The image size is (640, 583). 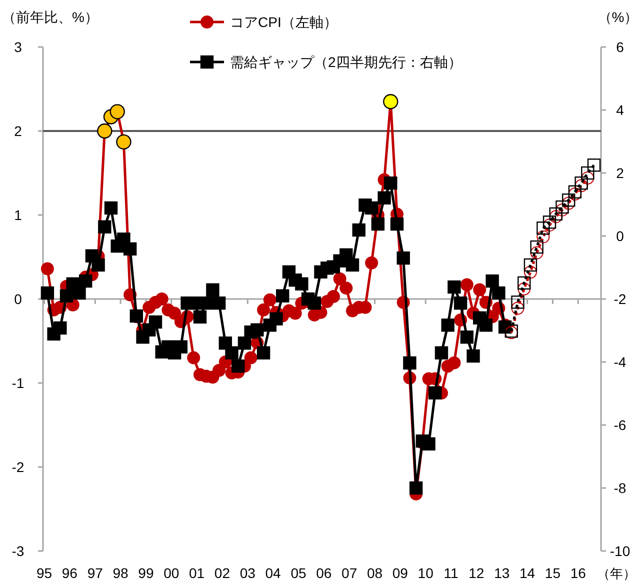 I want to click on y-tick-label: 0, so click(x=18, y=299).